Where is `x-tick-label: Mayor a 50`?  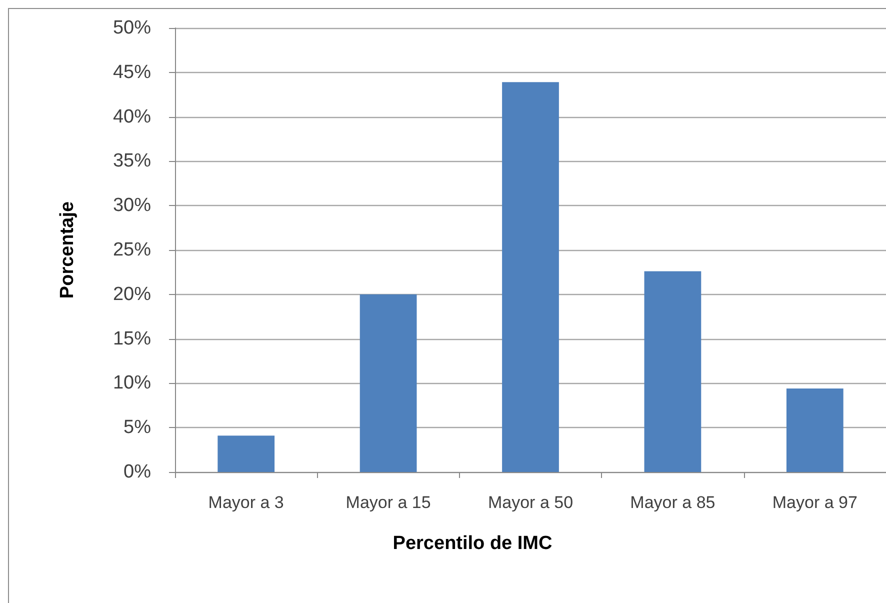 x-tick-label: Mayor a 50 is located at coordinates (531, 502).